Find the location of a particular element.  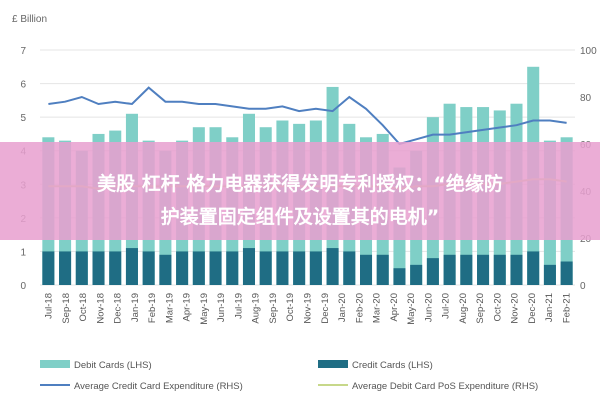

x-tick-label: Feb-19 is located at coordinates (152, 308).